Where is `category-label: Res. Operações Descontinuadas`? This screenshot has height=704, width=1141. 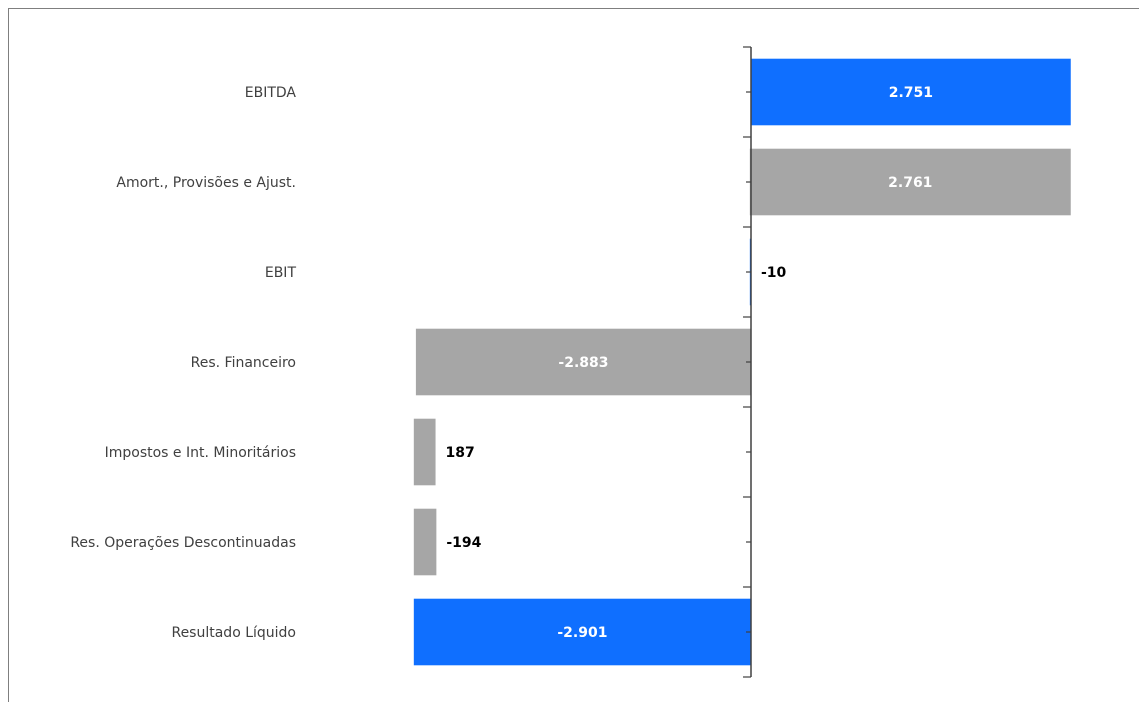
category-label: Res. Operações Descontinuadas is located at coordinates (183, 543).